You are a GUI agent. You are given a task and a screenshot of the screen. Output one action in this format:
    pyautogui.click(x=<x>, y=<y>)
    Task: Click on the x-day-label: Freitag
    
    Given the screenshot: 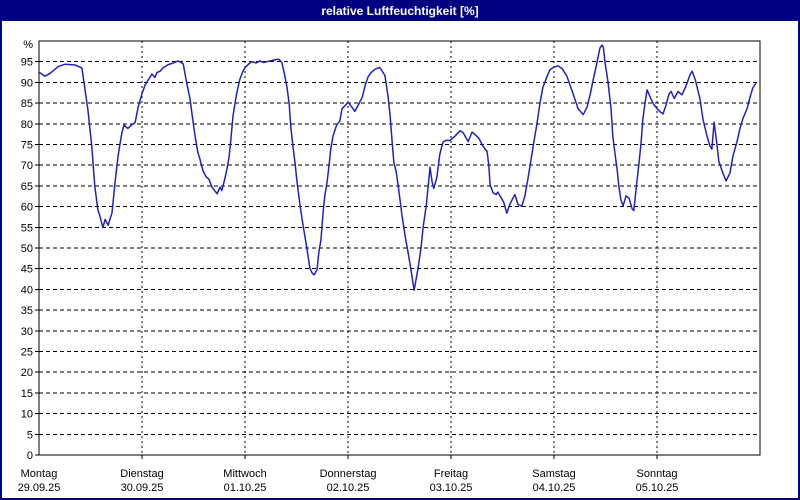 What is the action you would take?
    pyautogui.click(x=451, y=474)
    